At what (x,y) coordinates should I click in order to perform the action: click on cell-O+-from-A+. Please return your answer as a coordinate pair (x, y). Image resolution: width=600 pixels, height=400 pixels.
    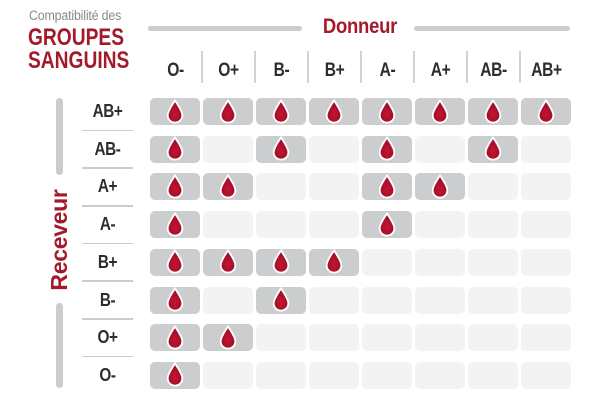
    Looking at the image, I should click on (440, 338).